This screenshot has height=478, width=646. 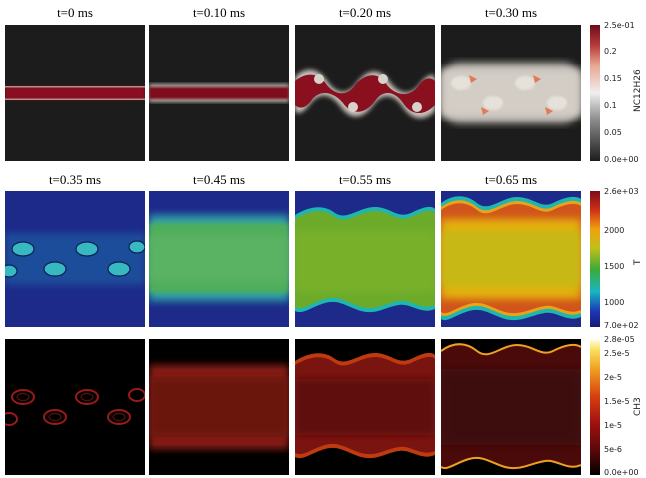 What do you see at coordinates (621, 159) in the screenshot?
I see `colorbar-nc12h26-min: 0.0e+00` at bounding box center [621, 159].